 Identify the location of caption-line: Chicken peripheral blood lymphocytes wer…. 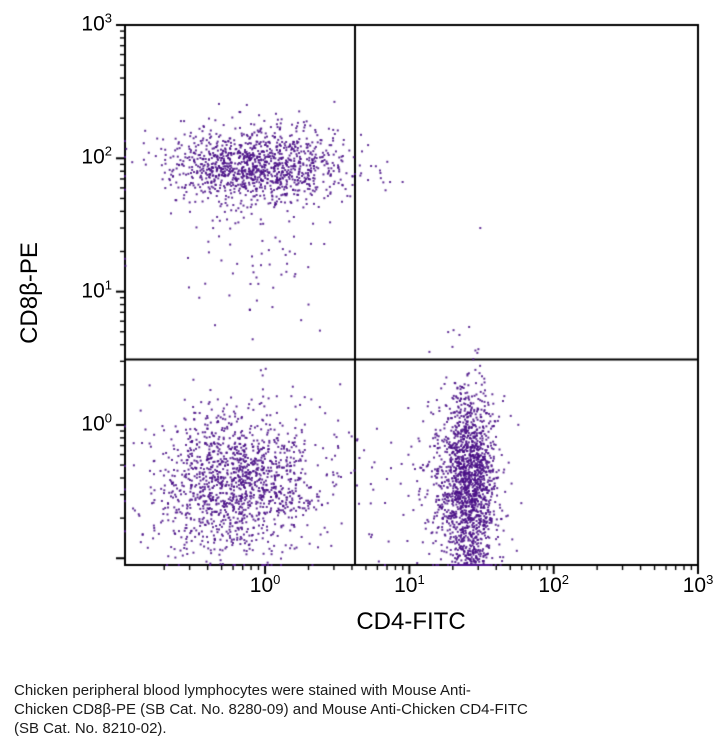
(242, 690).